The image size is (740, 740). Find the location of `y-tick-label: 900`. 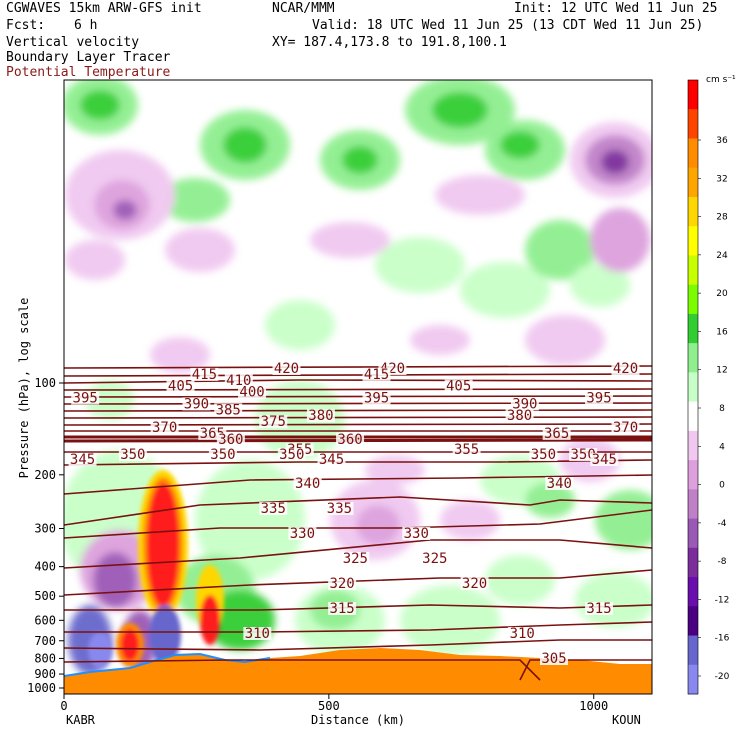

y-tick-label: 900 is located at coordinates (45, 674).